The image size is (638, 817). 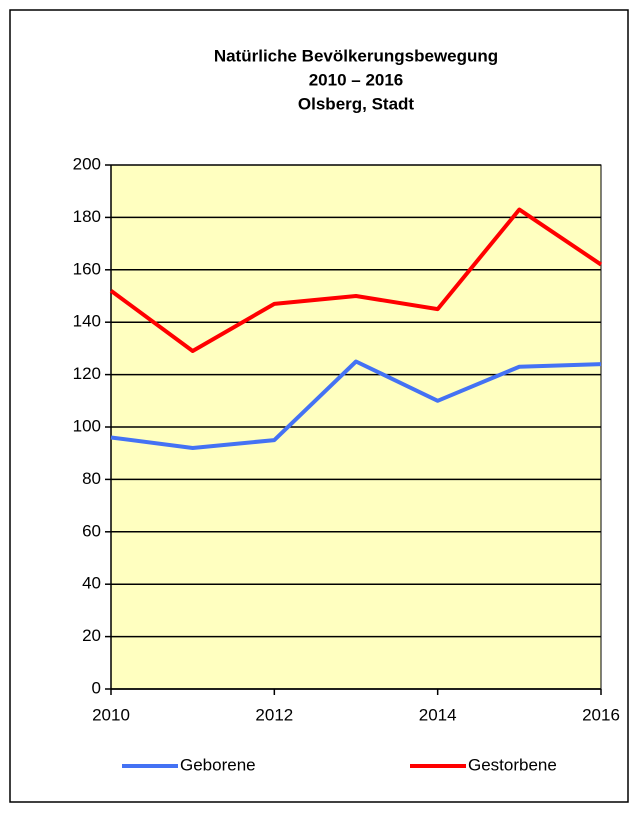 What do you see at coordinates (91, 478) in the screenshot?
I see `y-tick-label: 80` at bounding box center [91, 478].